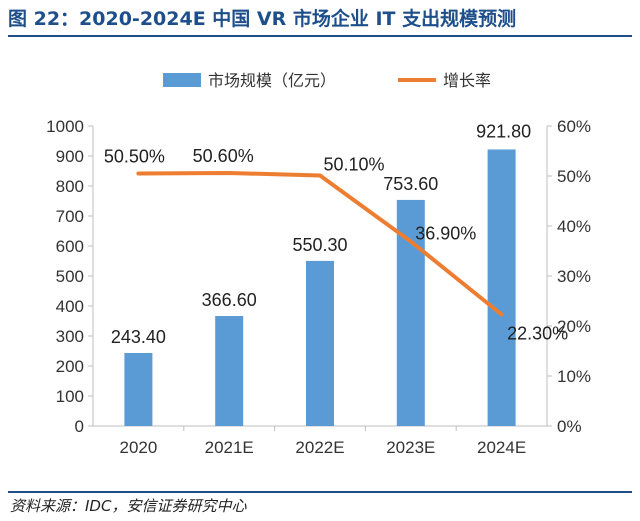  I want to click on line-value-label: 22.30%, so click(537, 334).